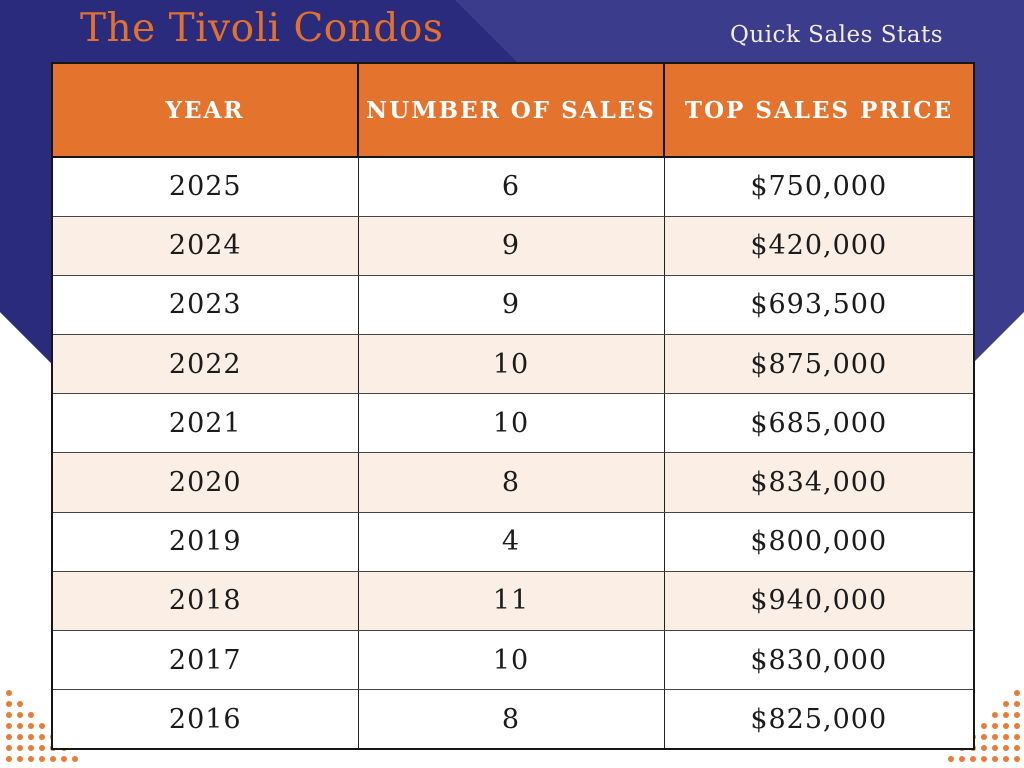 This screenshot has width=1024, height=768. I want to click on cell-top-sales-price: $800,000, so click(819, 541).